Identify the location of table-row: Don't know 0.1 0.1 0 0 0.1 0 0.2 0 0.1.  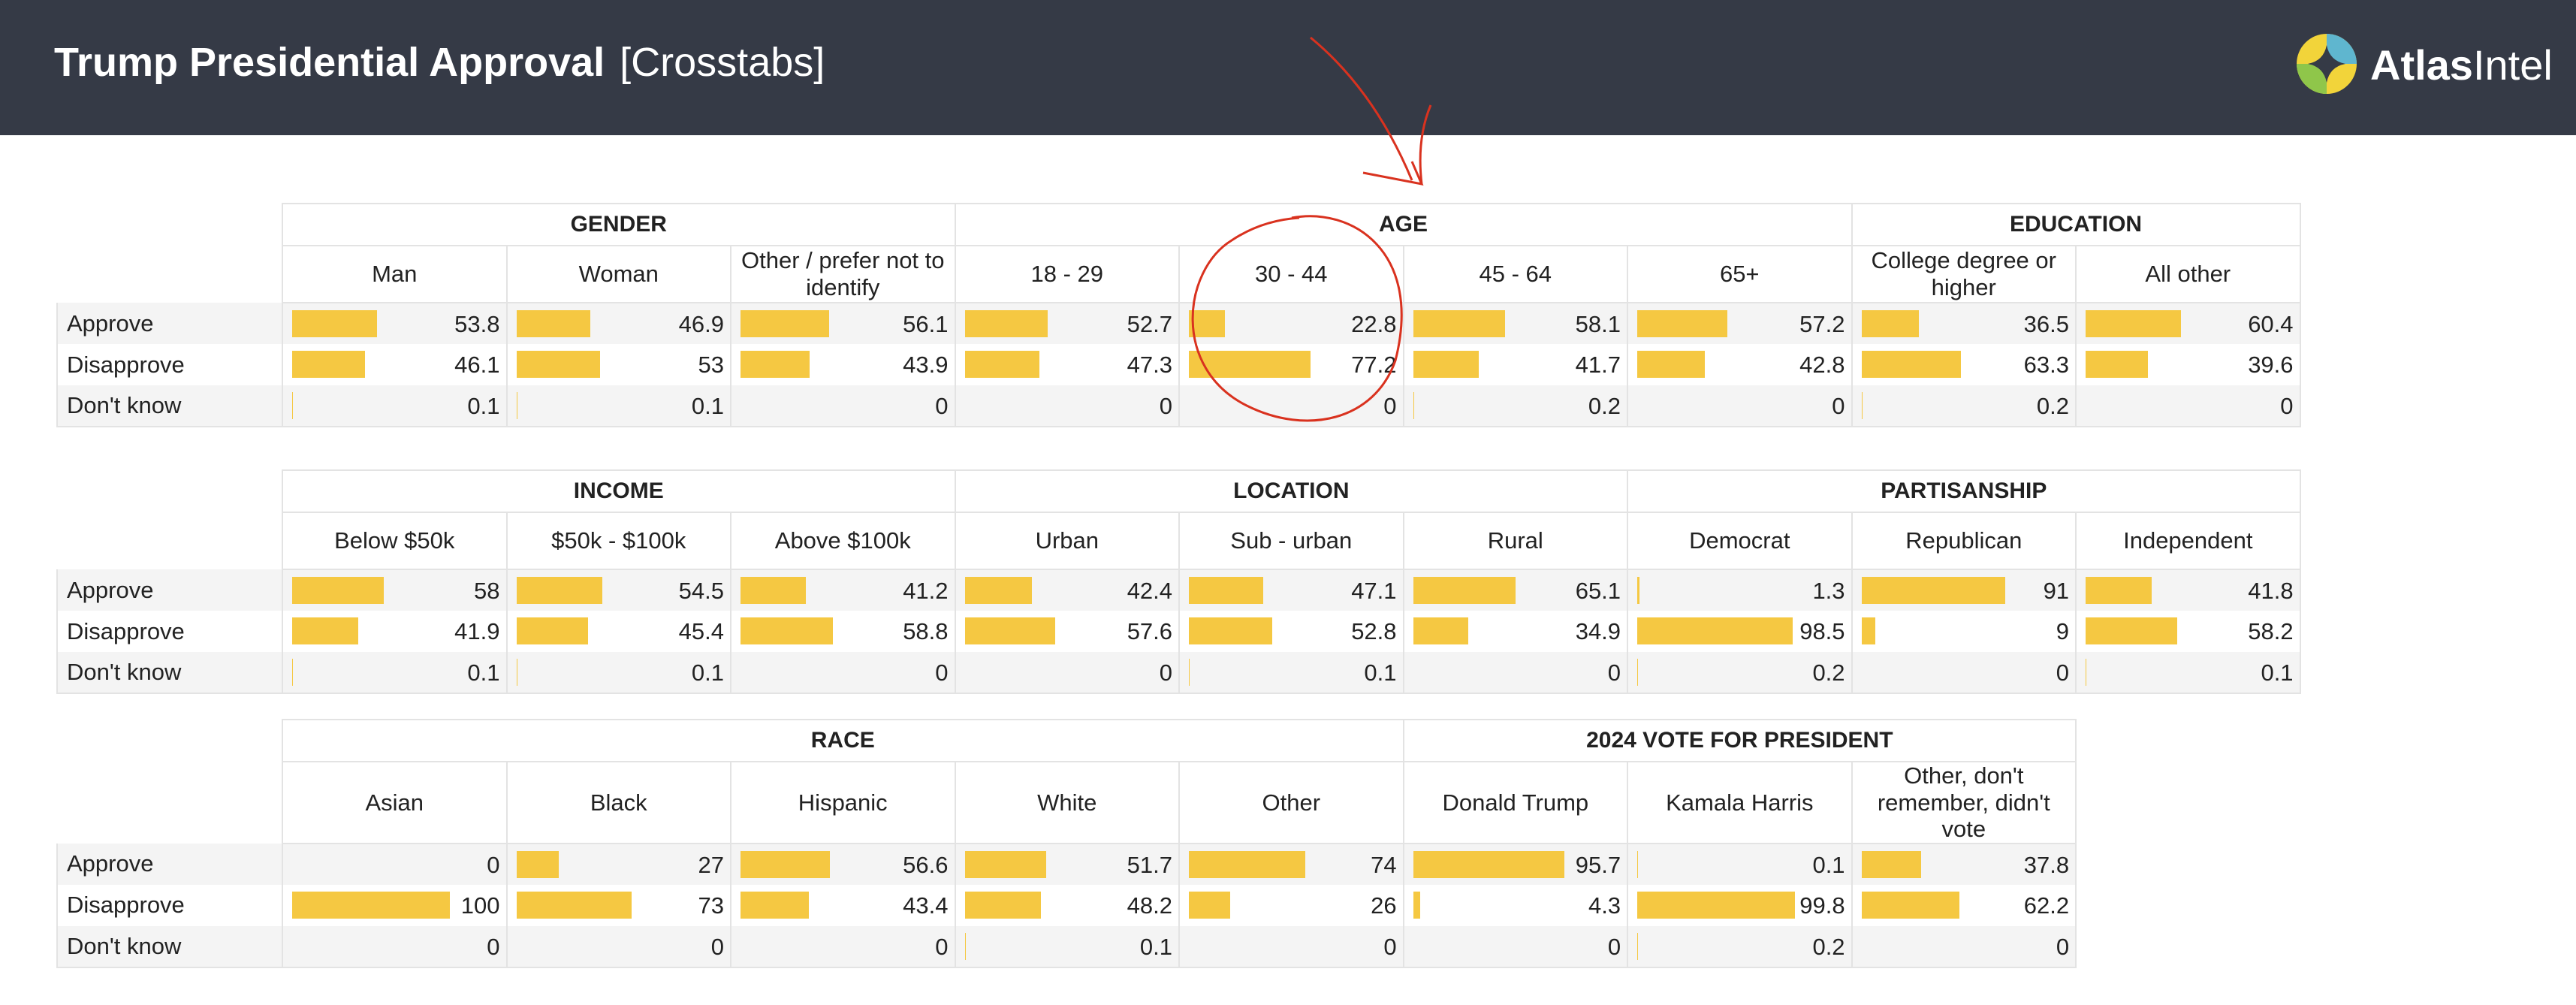
(1178, 673).